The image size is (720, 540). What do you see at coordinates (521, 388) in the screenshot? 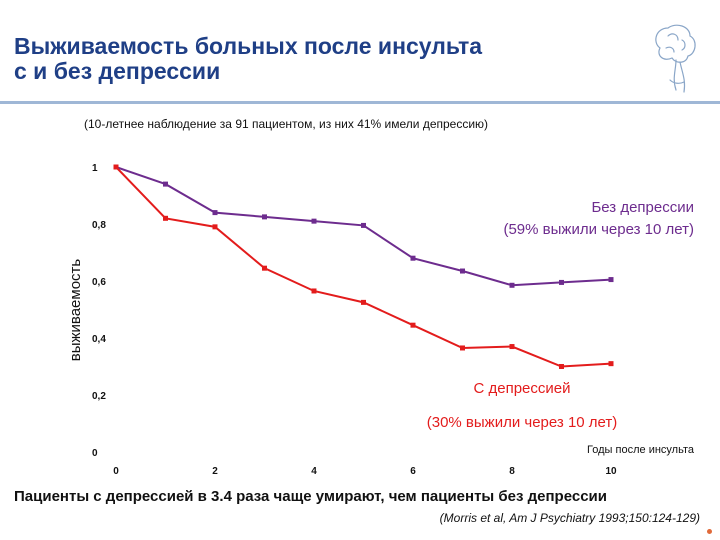
I see `series-label-line: С депрессией` at bounding box center [521, 388].